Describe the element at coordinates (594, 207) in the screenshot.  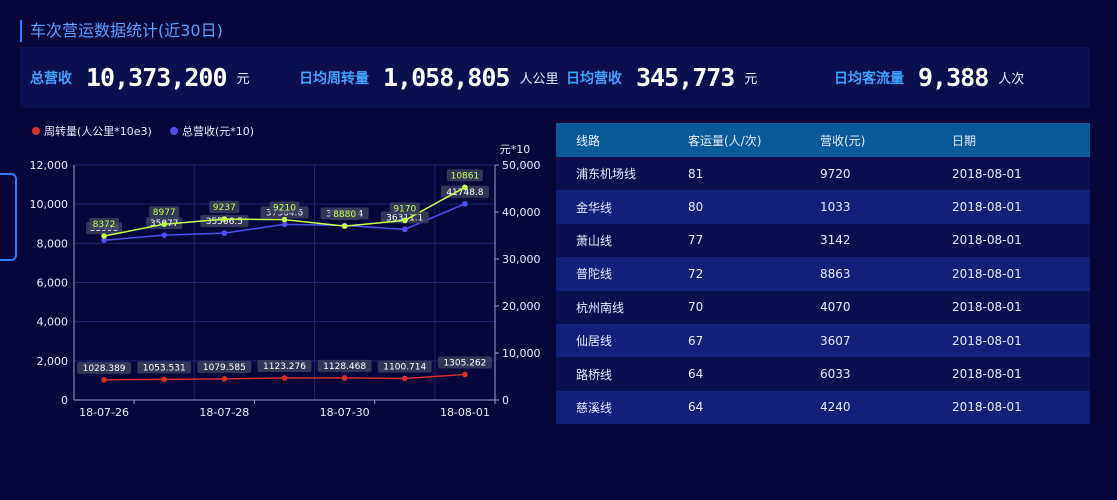
I see `route-cell: 金华线` at that location.